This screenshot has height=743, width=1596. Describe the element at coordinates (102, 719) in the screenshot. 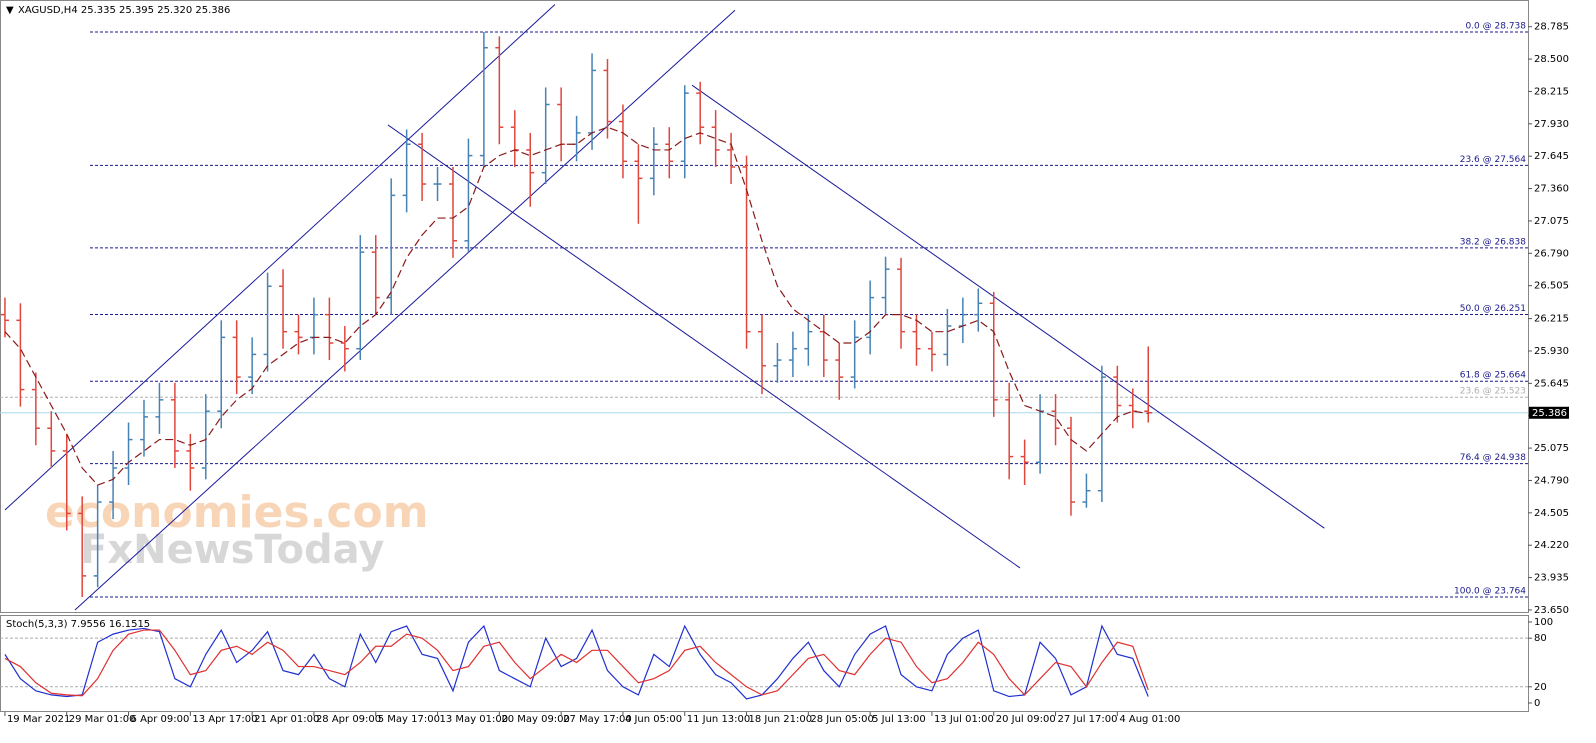

I see `x-tick-label: 29 Mar 01:00` at that location.